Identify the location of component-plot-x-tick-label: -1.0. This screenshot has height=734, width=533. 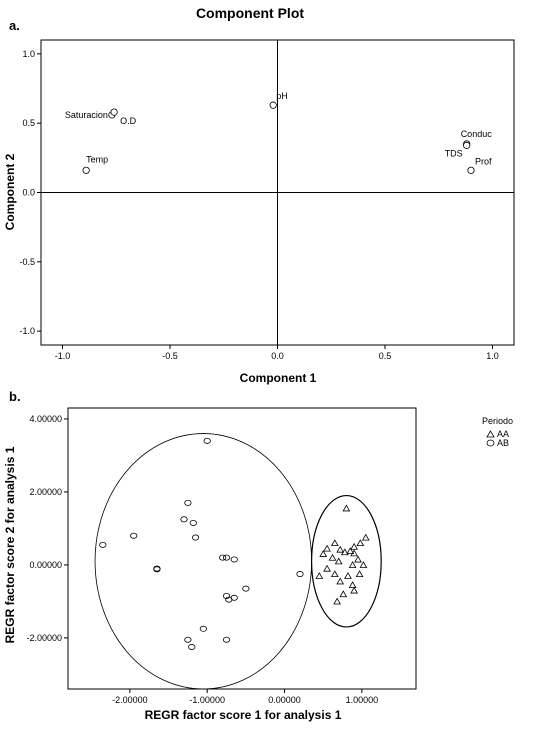
(63, 356).